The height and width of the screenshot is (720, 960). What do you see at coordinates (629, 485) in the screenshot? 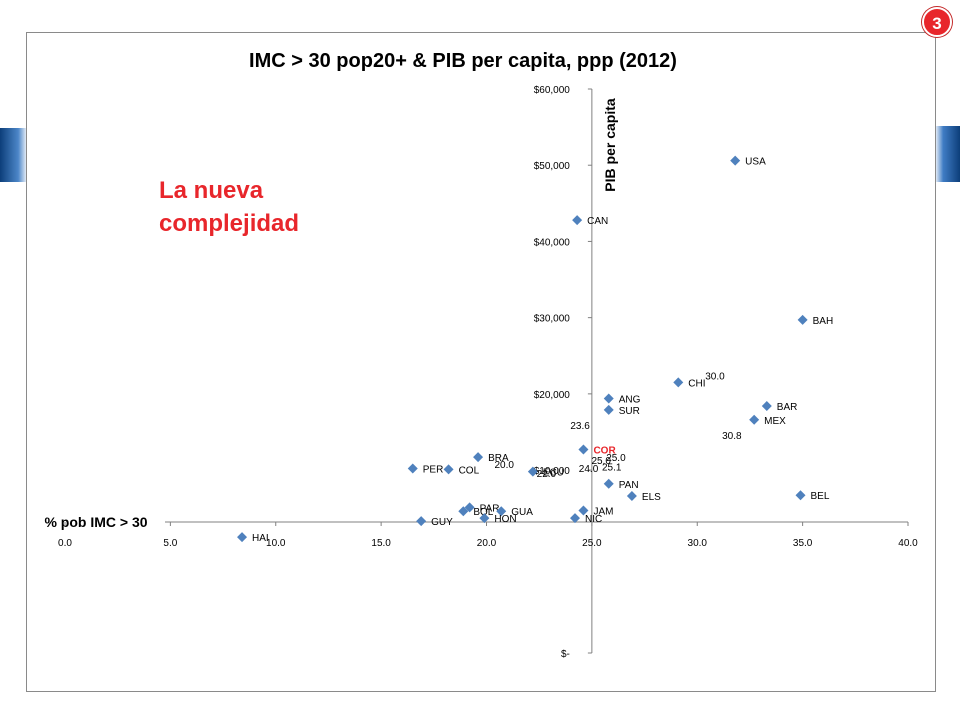
I see `point-label-pan: PAN` at bounding box center [629, 485].